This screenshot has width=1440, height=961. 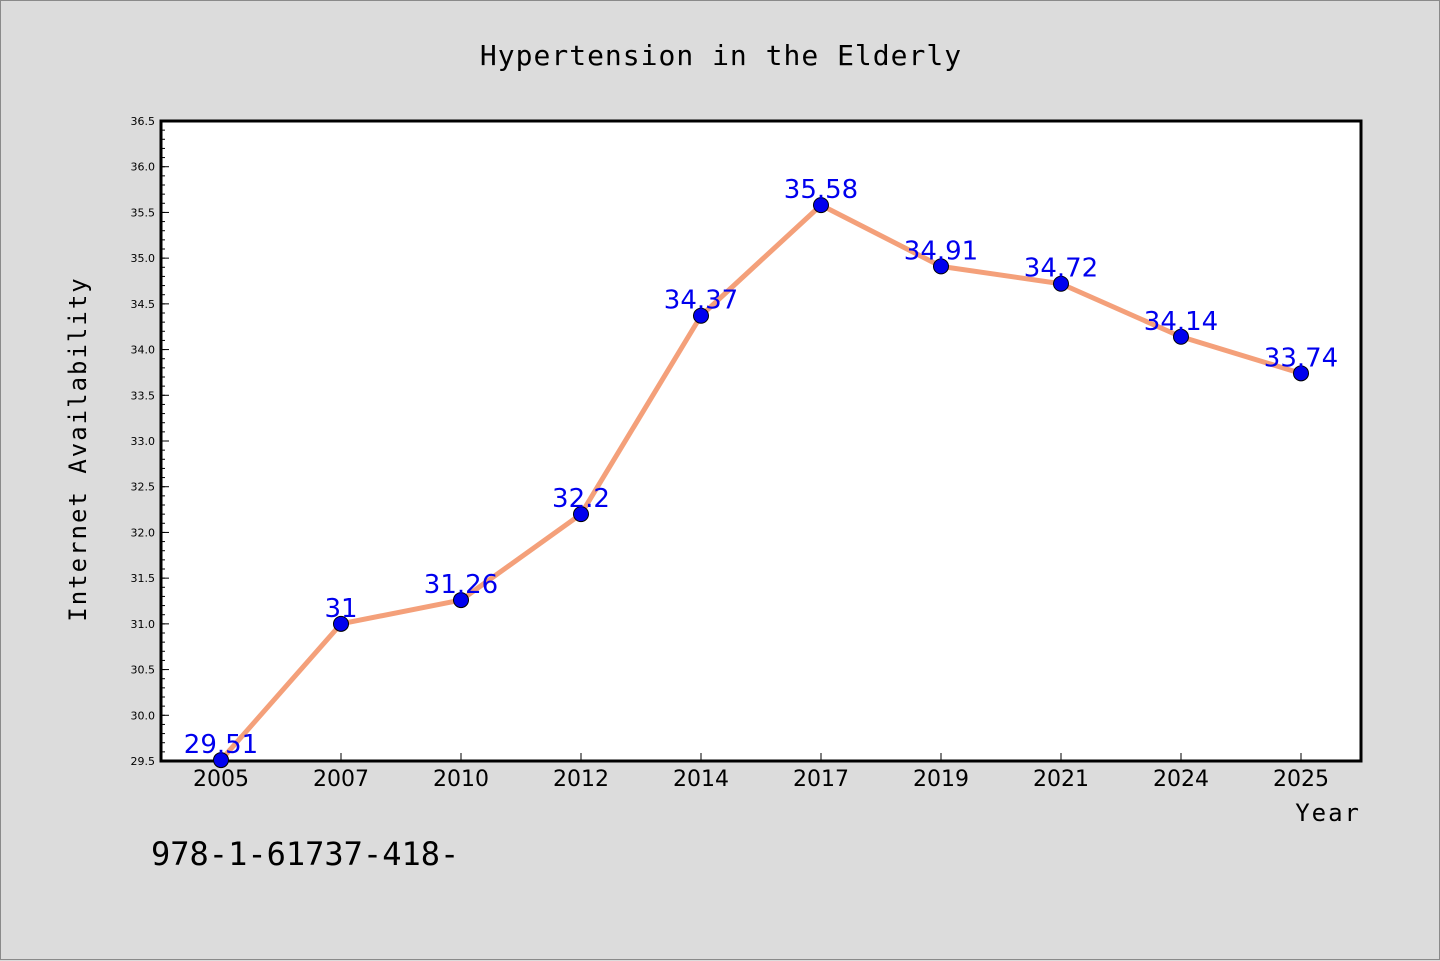 I want to click on data-label: 34.91, so click(x=941, y=251).